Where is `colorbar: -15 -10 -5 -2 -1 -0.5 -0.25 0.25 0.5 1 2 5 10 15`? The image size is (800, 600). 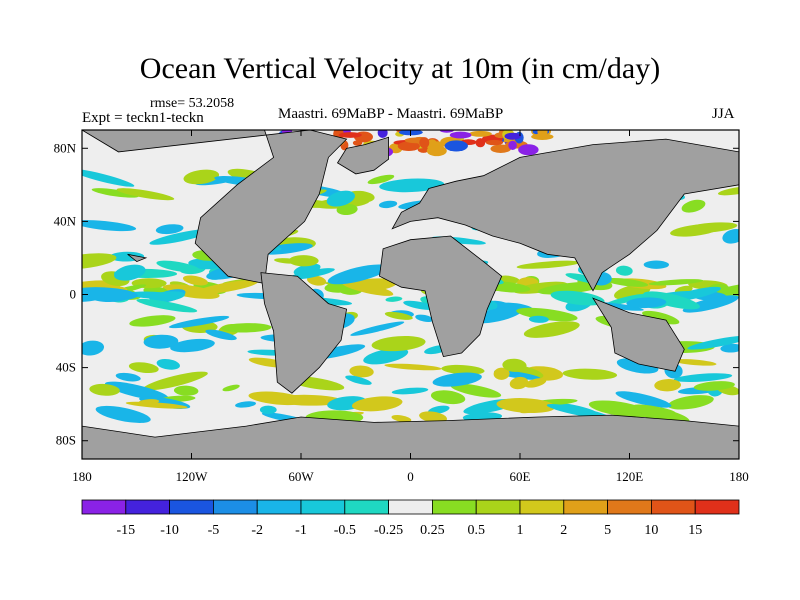
colorbar: -15 -10 -5 -2 -1 -0.5 -0.25 0.25 0.5 1 2 5 10 15 is located at coordinates (410, 518).